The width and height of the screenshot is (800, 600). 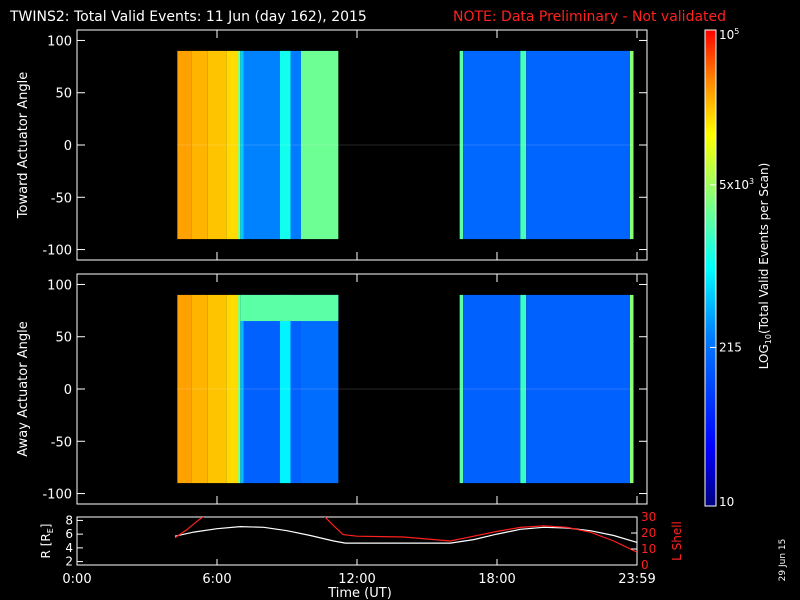 I want to click on top-ytick-label: -100, so click(x=57, y=251).